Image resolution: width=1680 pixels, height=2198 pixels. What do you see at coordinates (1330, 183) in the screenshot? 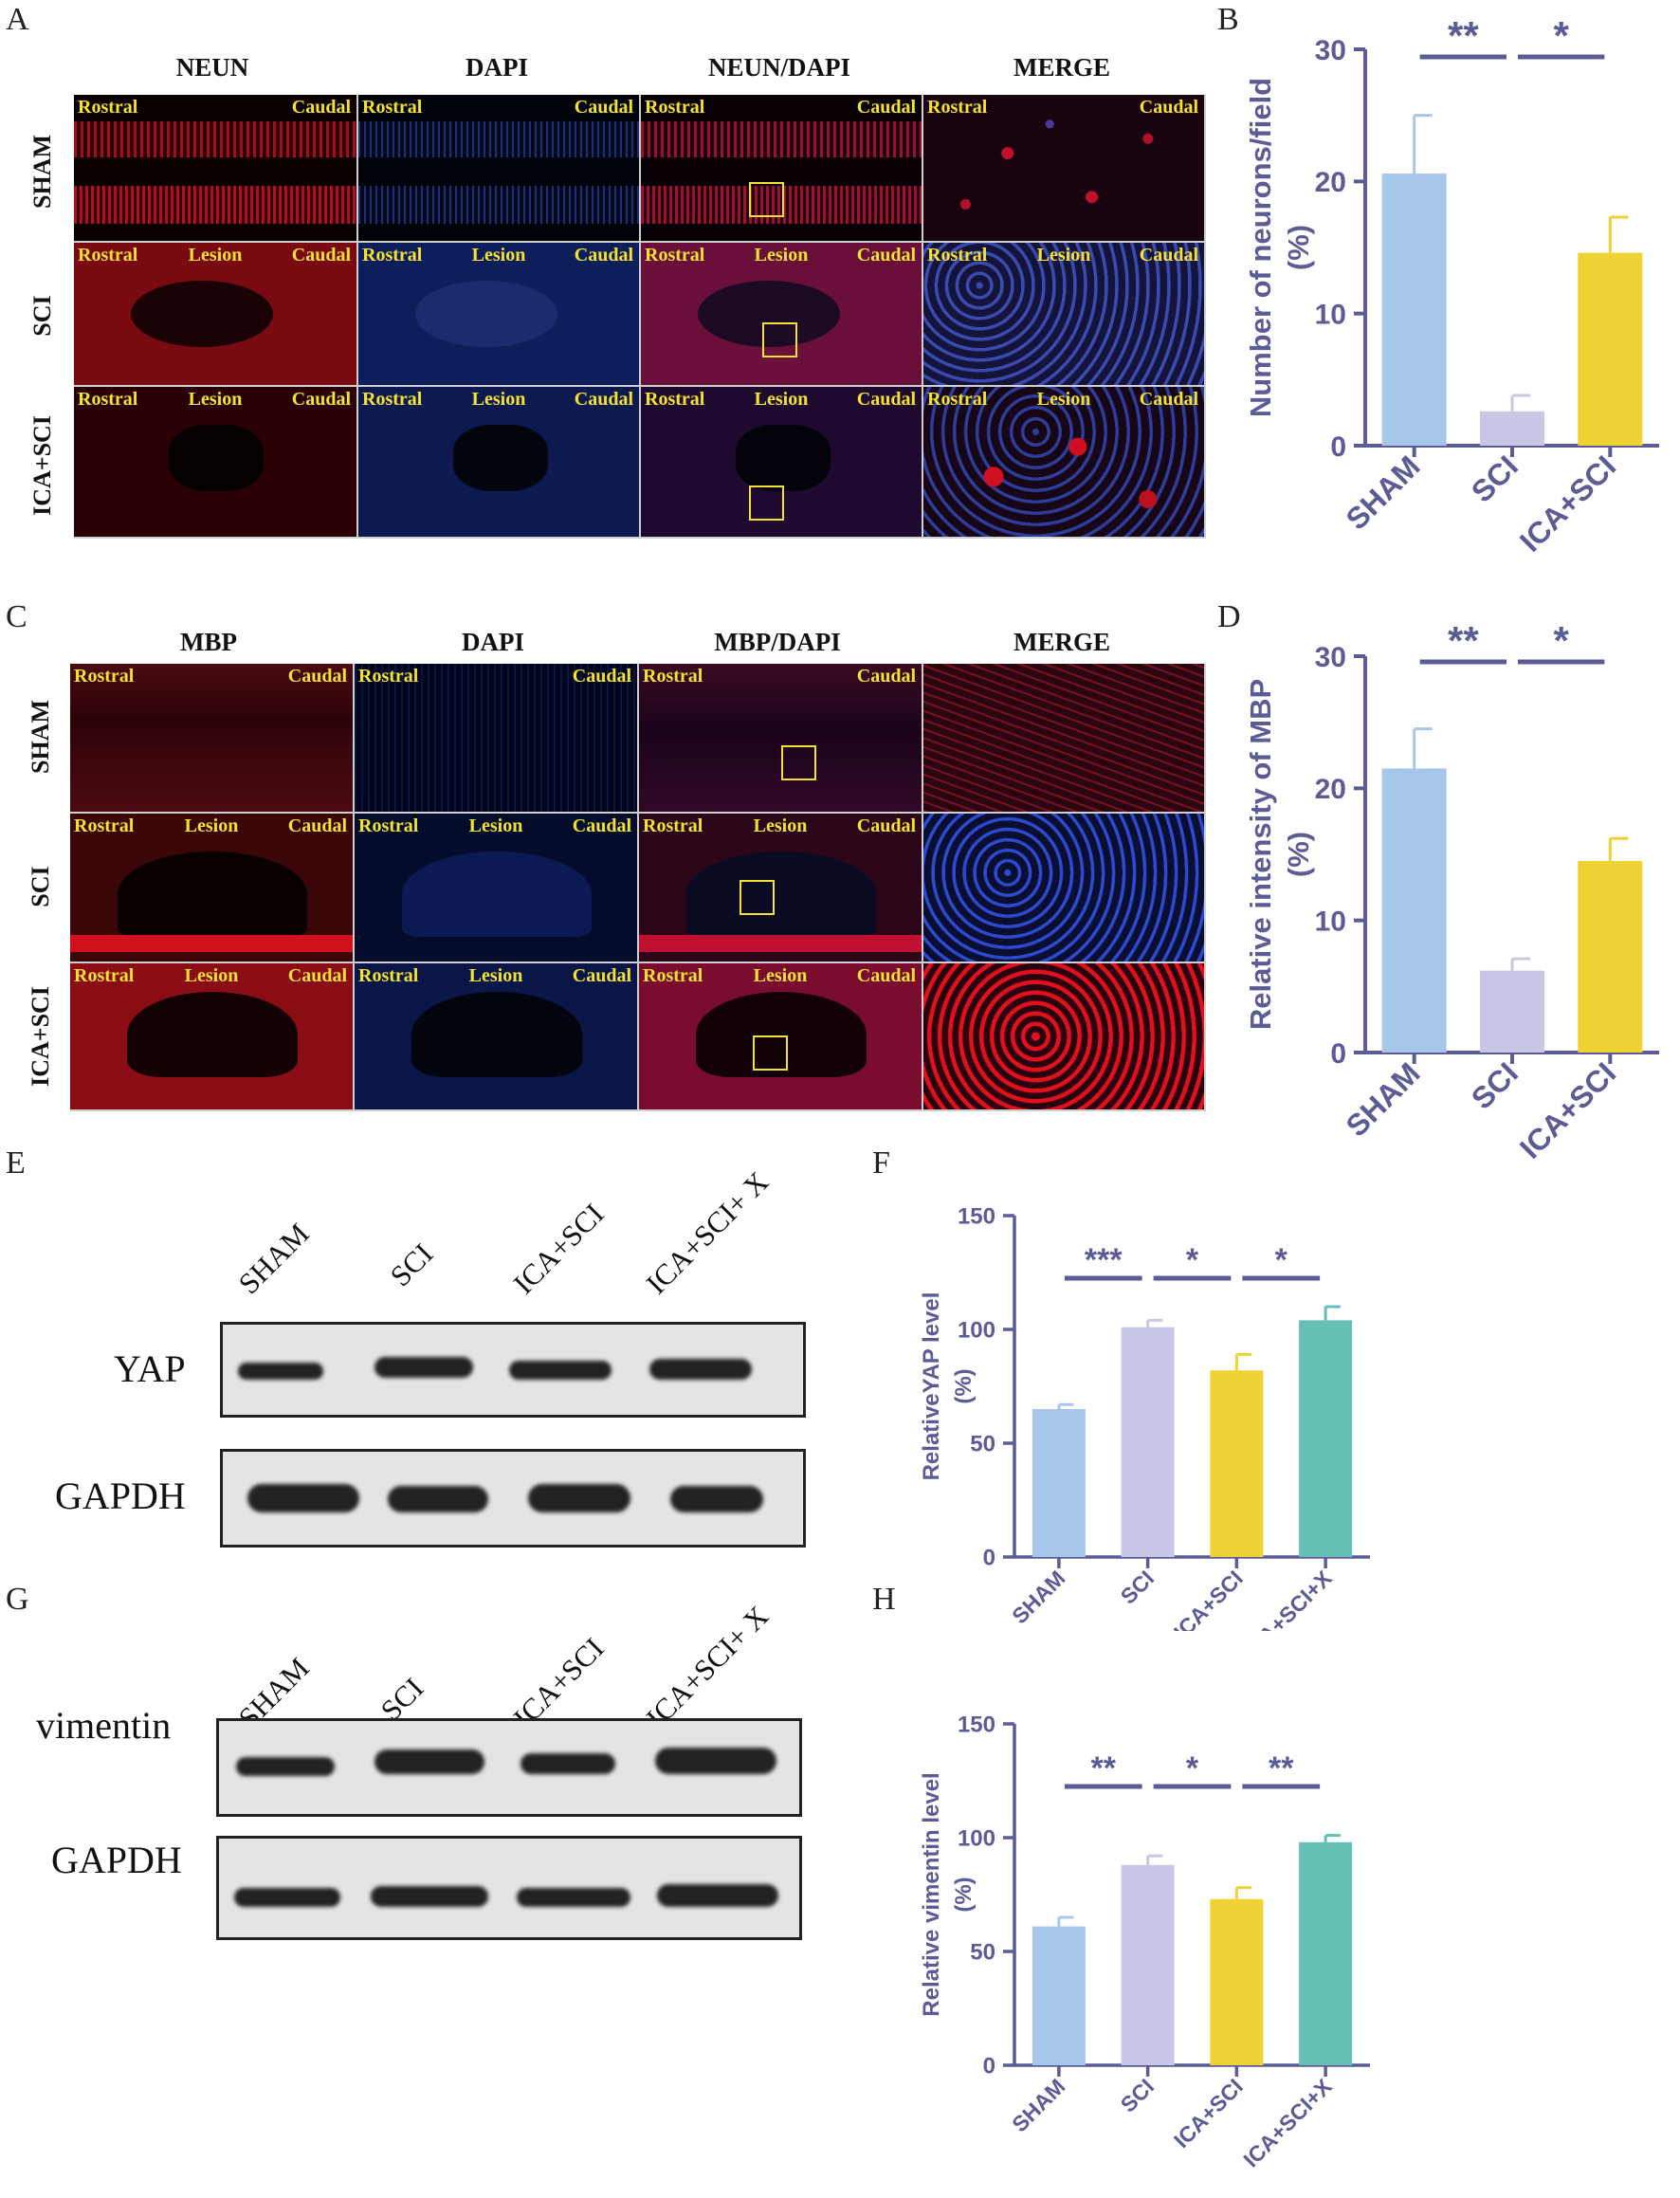
I see `y-tick-label: 20` at bounding box center [1330, 183].